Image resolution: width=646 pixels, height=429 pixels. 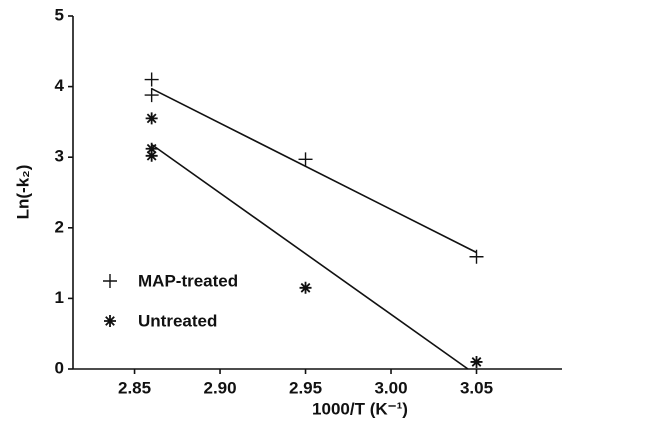 What do you see at coordinates (177, 320) in the screenshot?
I see `legend-label: Untreated` at bounding box center [177, 320].